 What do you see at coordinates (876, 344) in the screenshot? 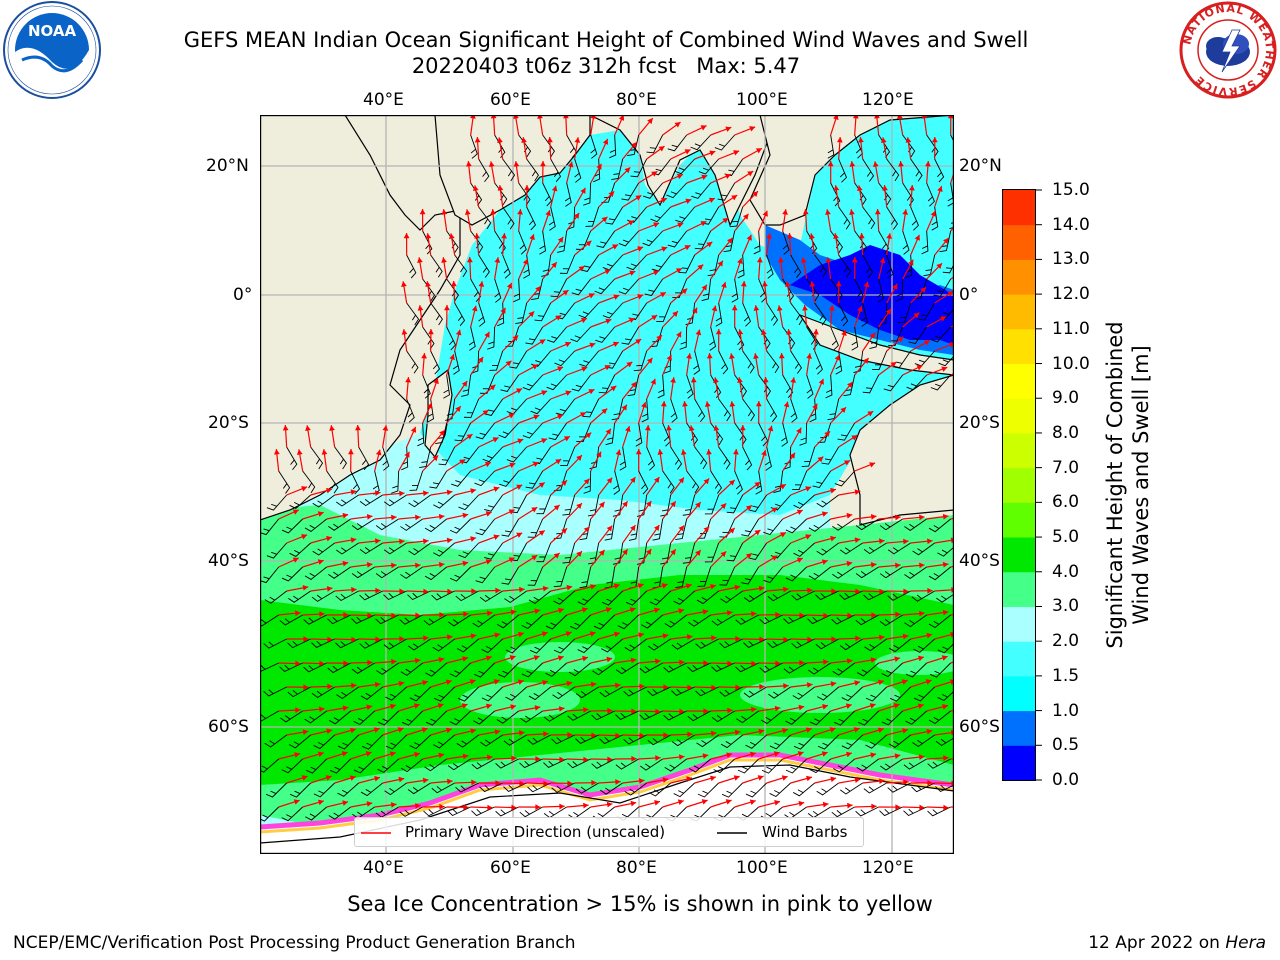
I see `indonesia` at bounding box center [876, 344].